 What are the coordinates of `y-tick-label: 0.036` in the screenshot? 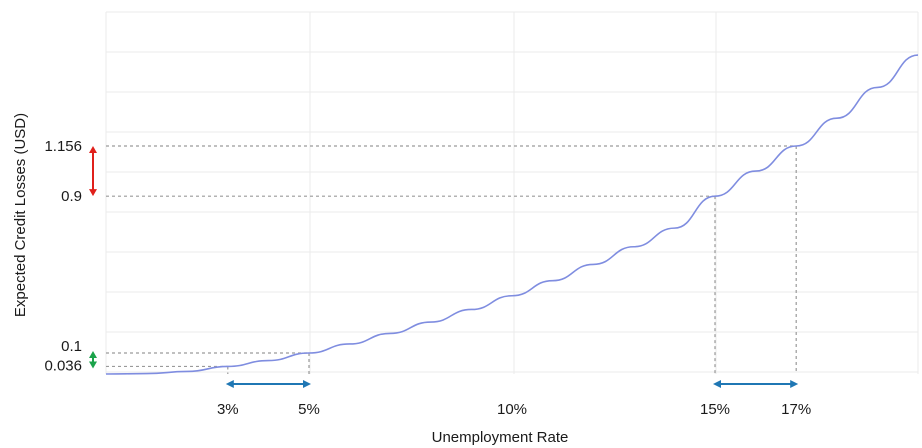 It's located at (63, 365).